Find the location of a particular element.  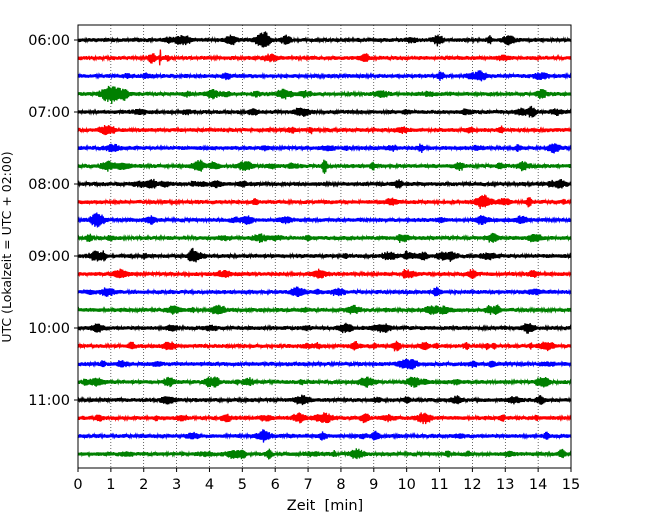

x-tick-label: 2 is located at coordinates (143, 485).